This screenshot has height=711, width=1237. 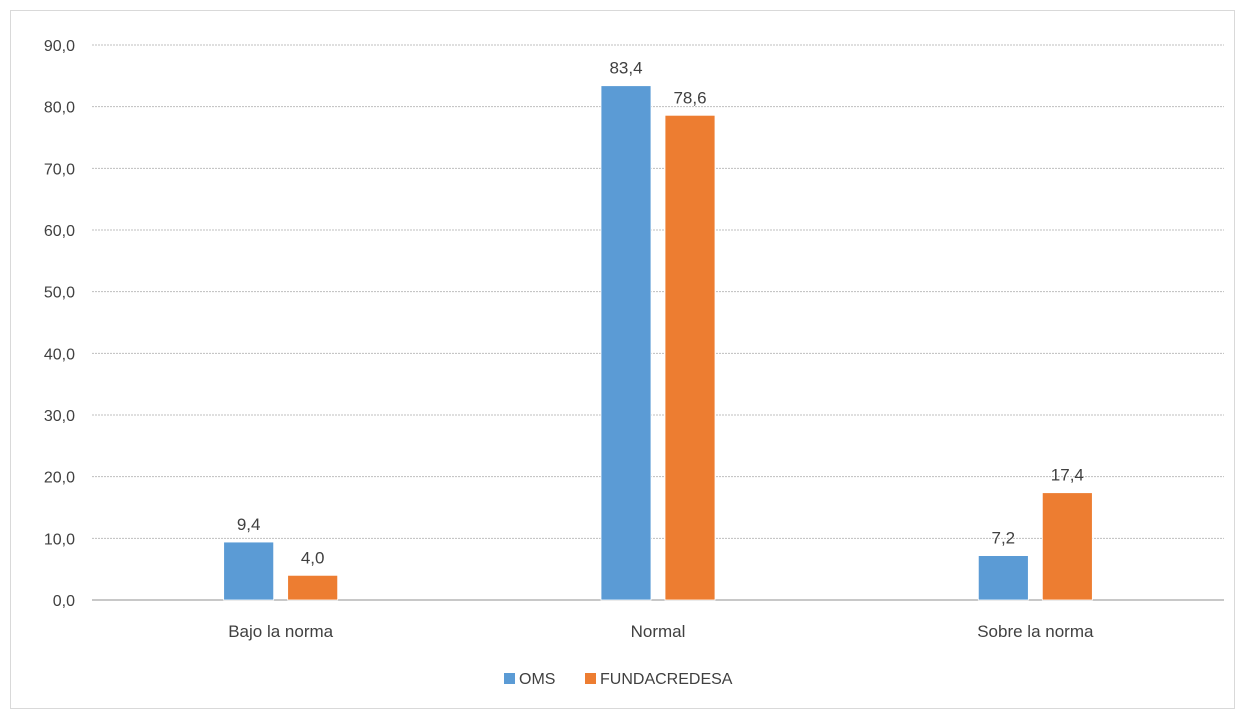 What do you see at coordinates (537, 679) in the screenshot?
I see `legend-label-oms: OMS` at bounding box center [537, 679].